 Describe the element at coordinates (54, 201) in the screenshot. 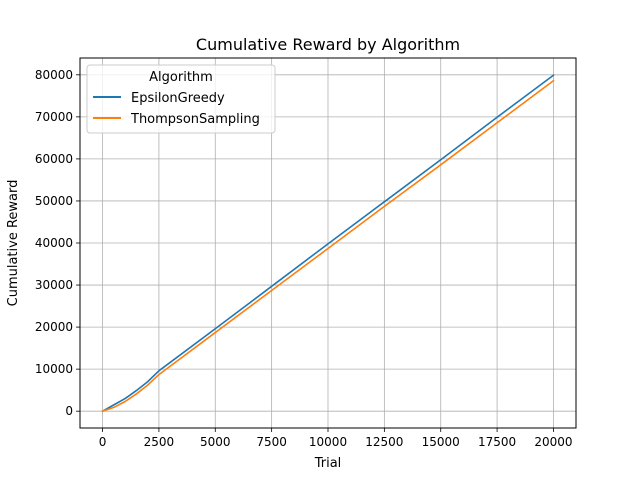

I see `y-tick-label: 50000` at that location.